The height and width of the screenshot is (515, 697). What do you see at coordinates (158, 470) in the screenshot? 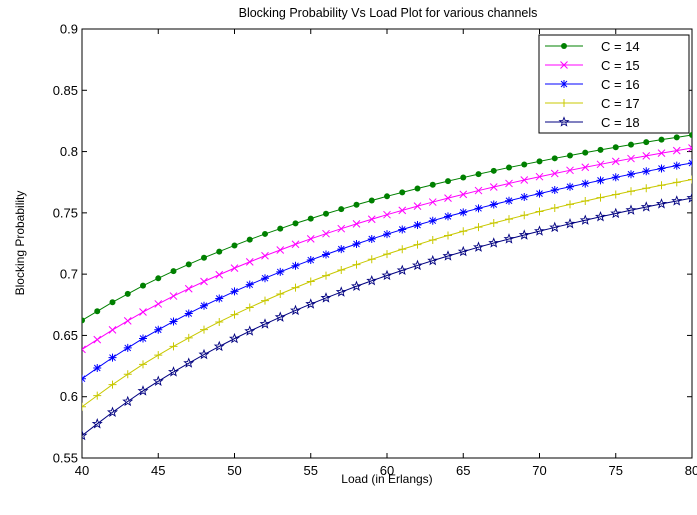
I see `x-tick-label: 45` at bounding box center [158, 470].